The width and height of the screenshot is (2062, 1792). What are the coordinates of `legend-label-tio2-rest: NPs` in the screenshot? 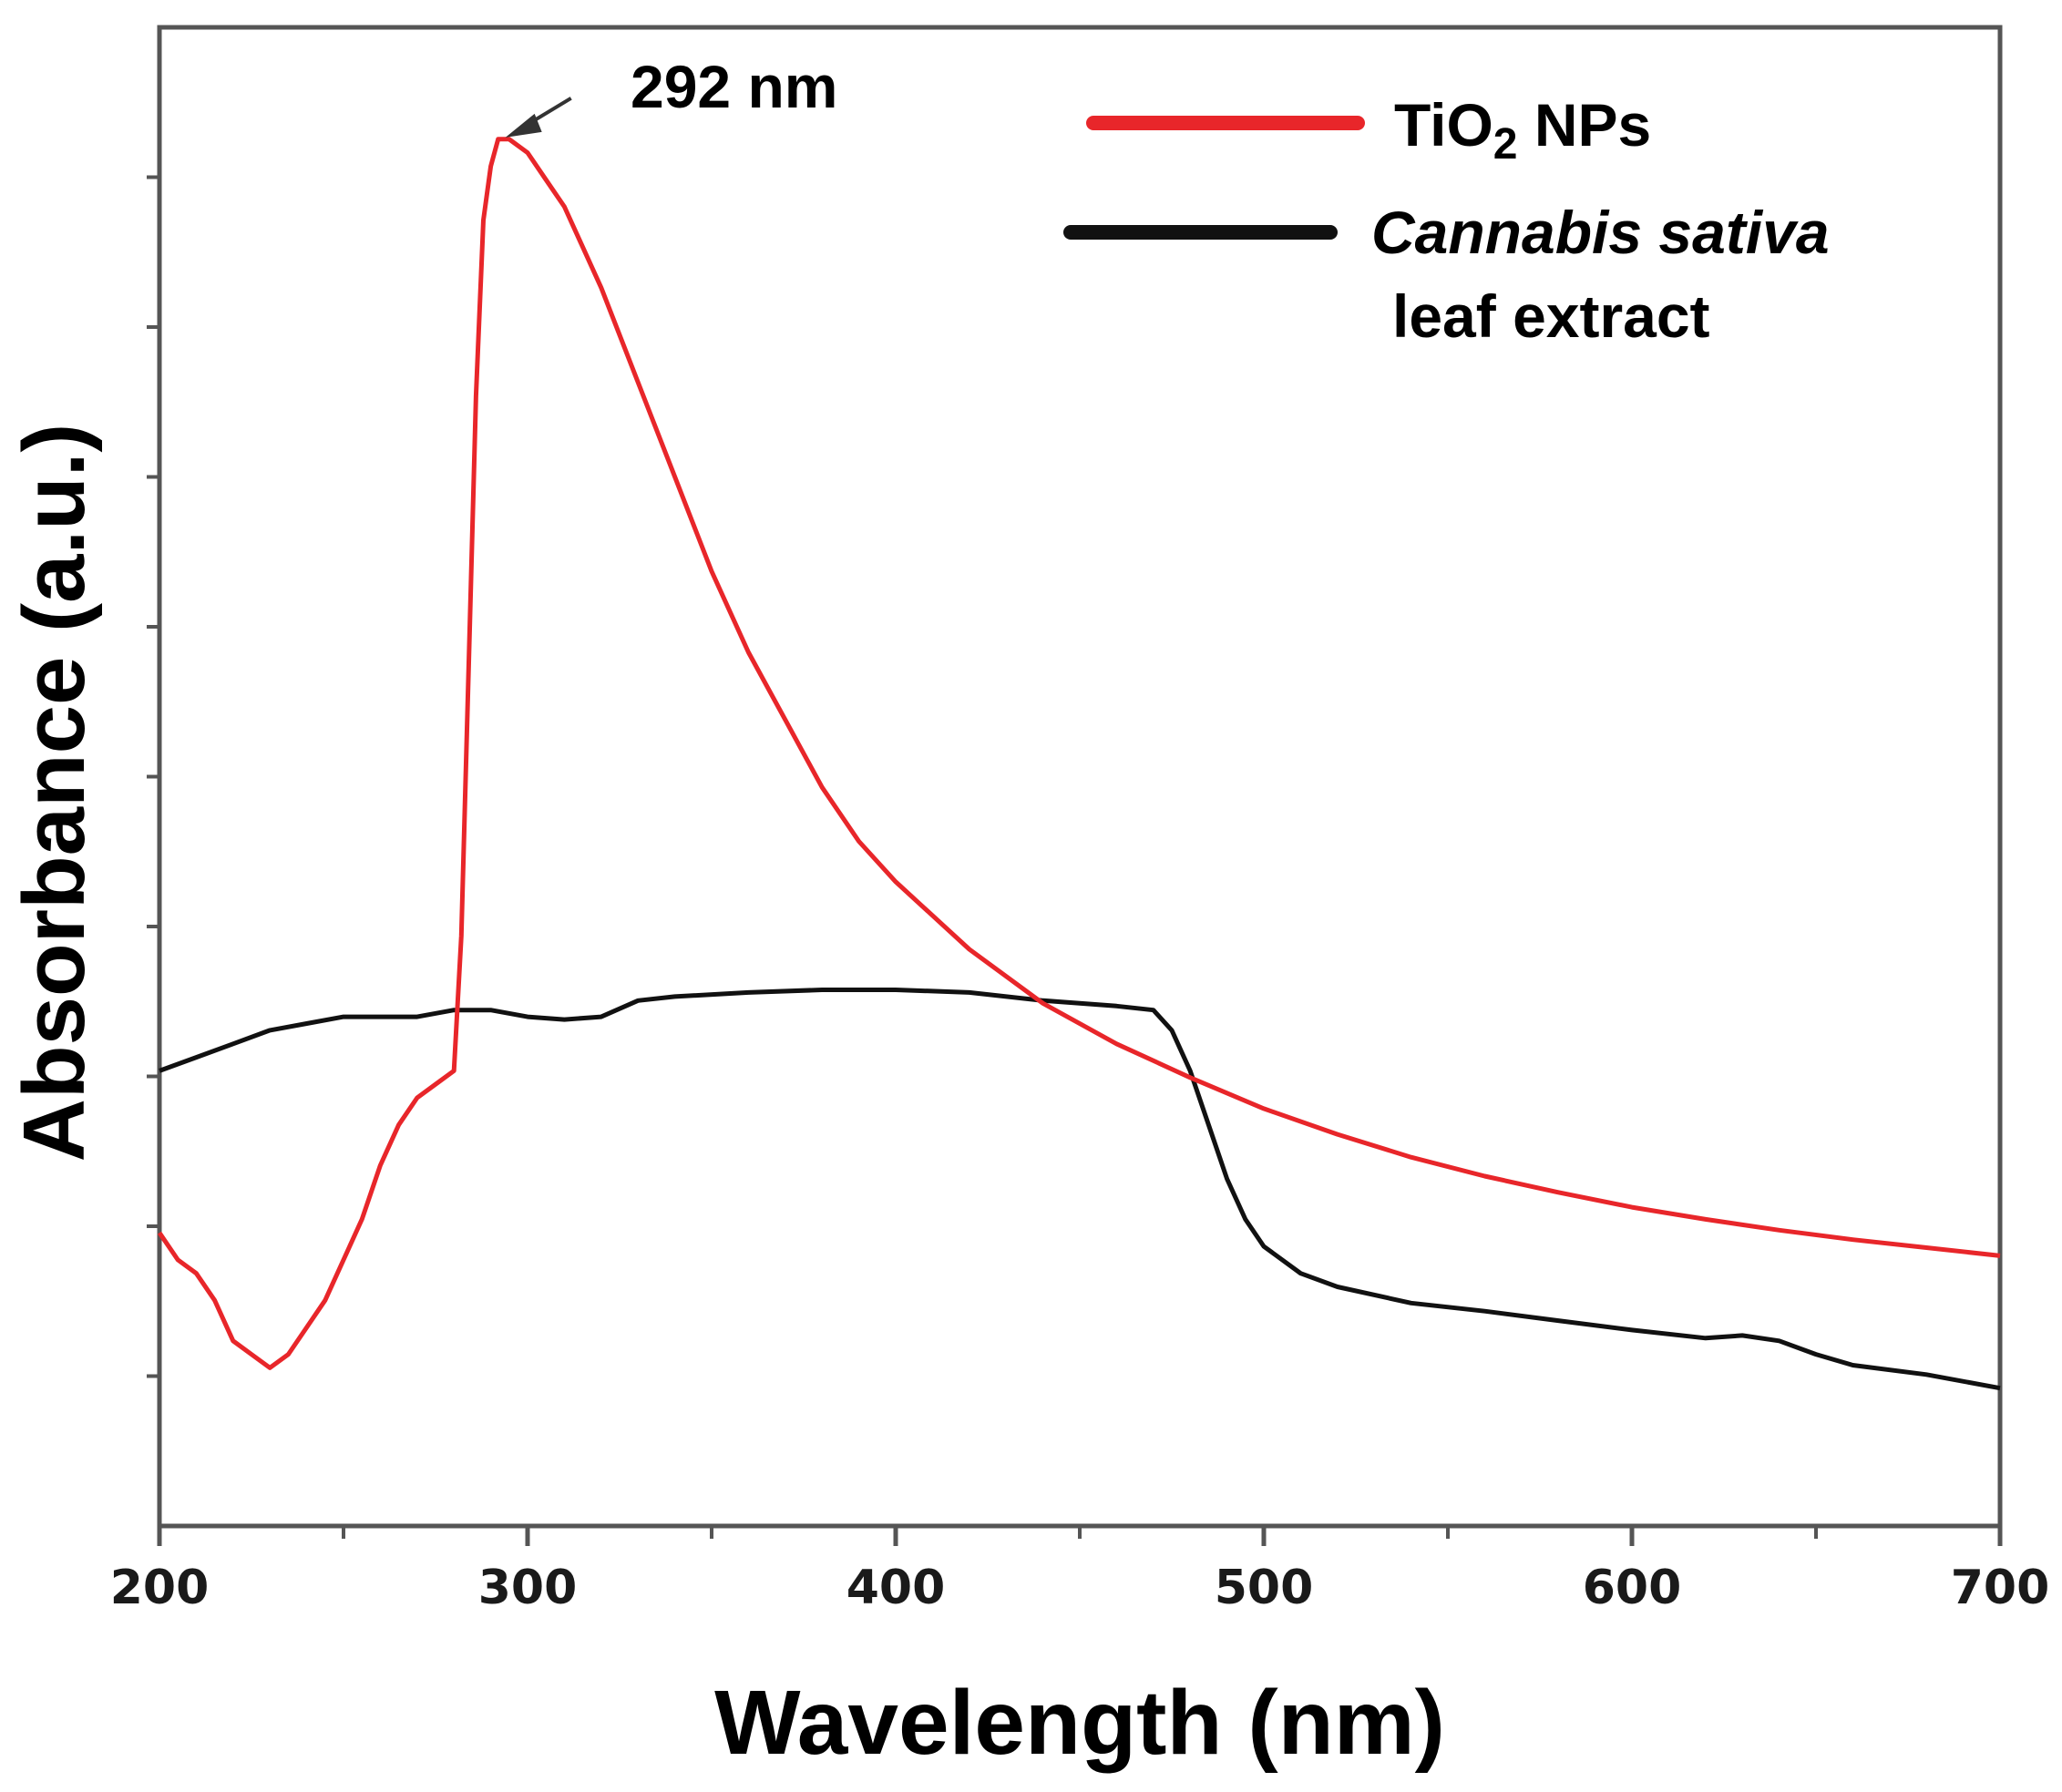 It's located at (1585, 125).